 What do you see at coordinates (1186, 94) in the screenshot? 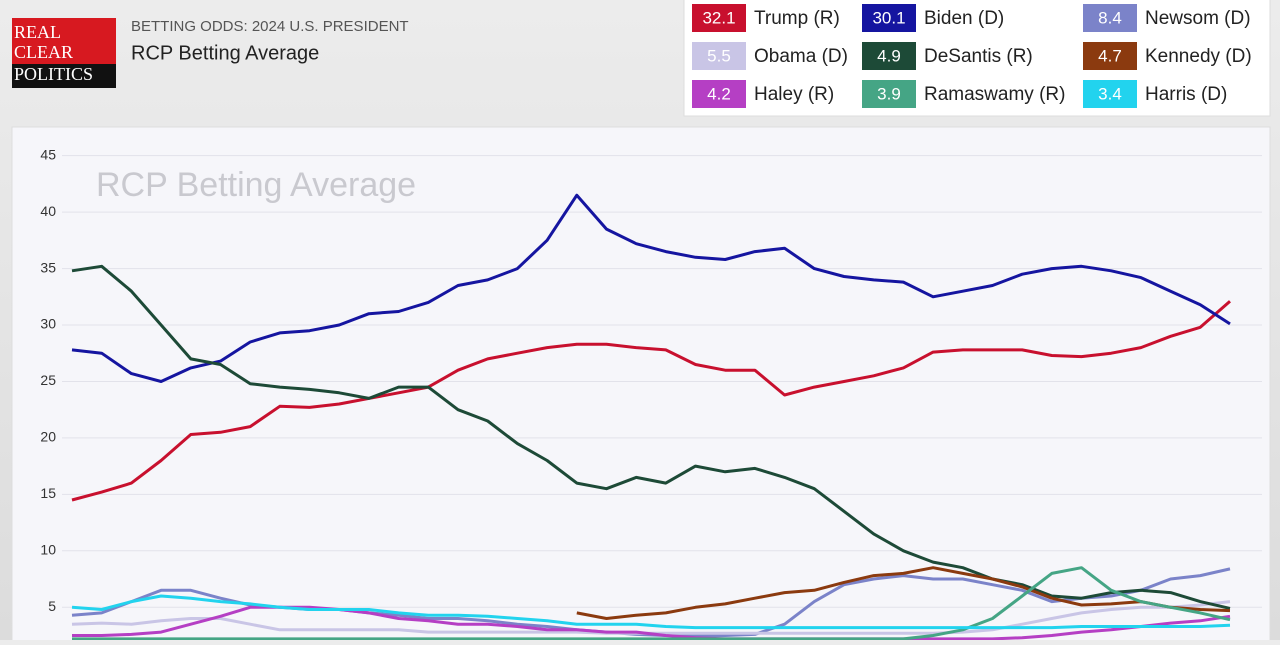
I see `legend-label: Harris (D)` at bounding box center [1186, 94].